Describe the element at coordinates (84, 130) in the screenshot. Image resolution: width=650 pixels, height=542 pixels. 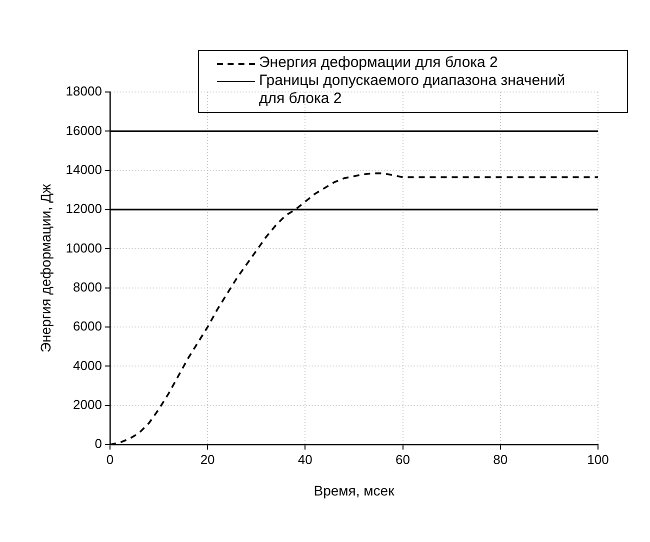
I see `y-tick-label: 16000` at that location.